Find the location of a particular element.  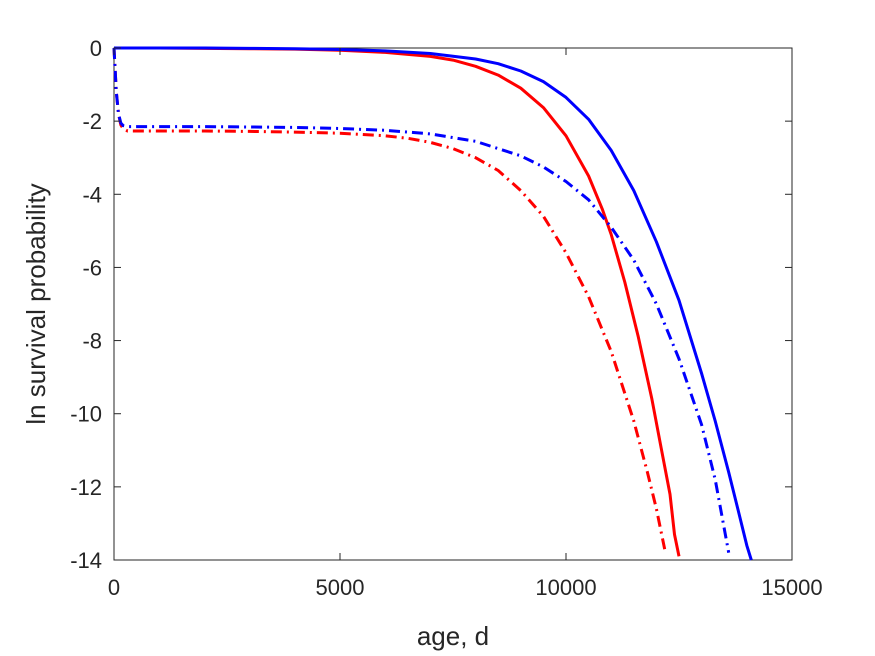

x-tick-label: 0 is located at coordinates (114, 587).